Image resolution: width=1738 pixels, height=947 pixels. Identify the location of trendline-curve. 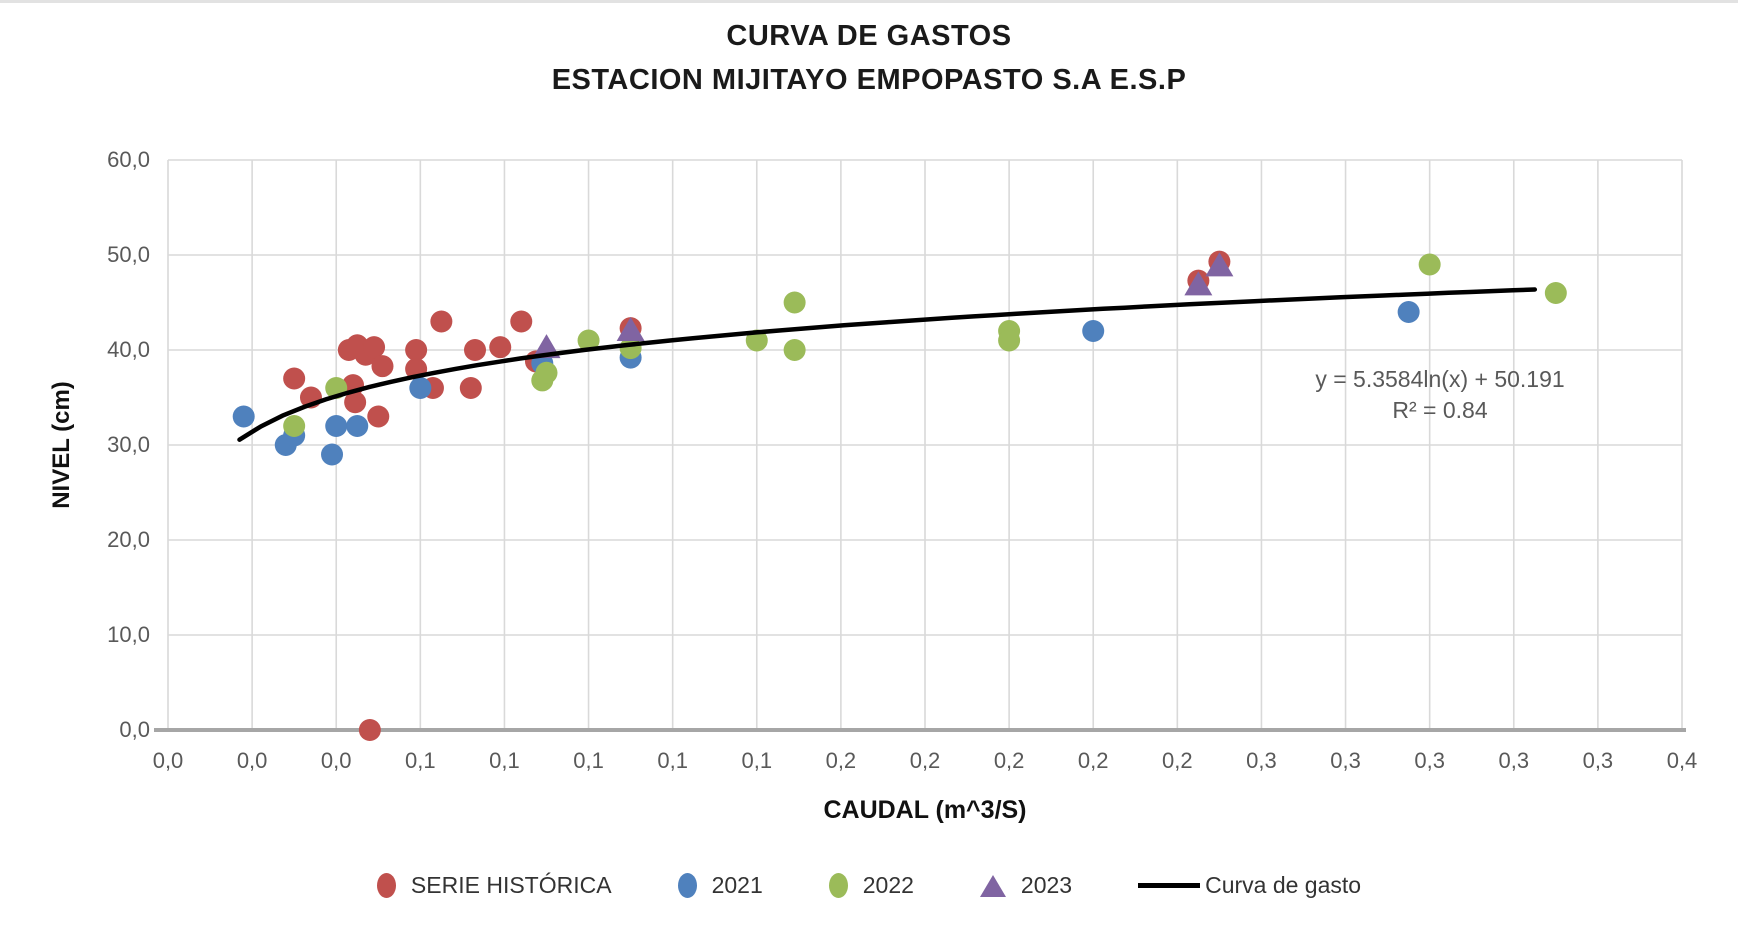
(887, 364).